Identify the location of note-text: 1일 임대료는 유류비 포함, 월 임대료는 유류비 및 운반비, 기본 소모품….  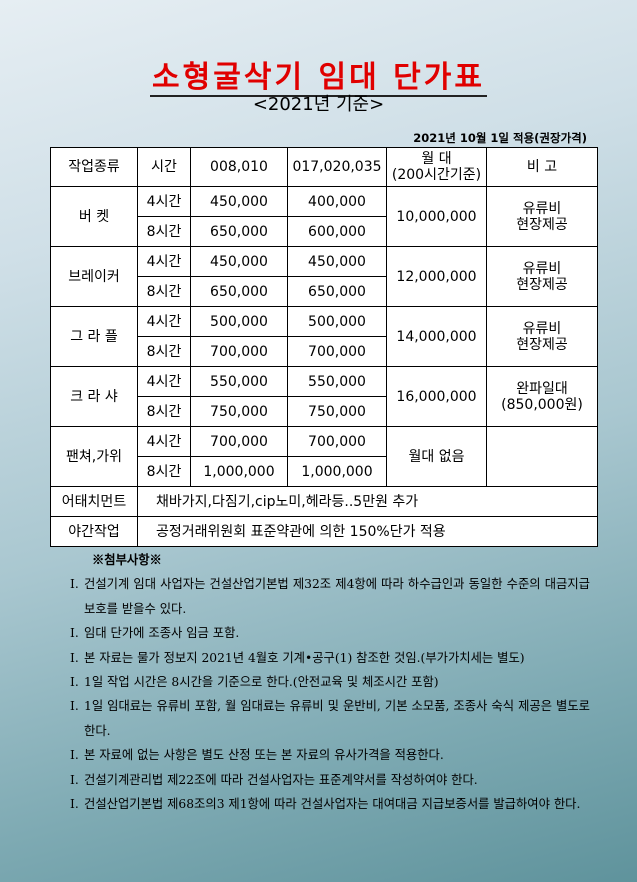
(337, 718).